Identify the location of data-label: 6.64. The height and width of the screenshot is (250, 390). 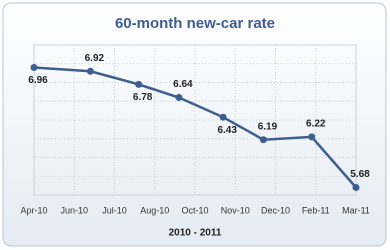
(183, 84).